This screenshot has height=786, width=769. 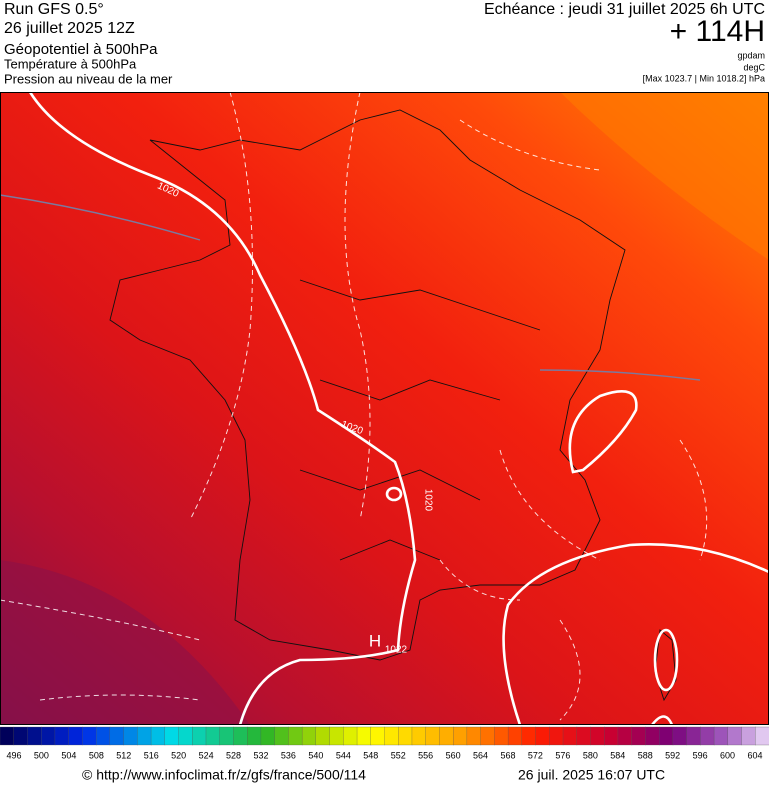 I want to click on colorbar-label: 584, so click(x=617, y=755).